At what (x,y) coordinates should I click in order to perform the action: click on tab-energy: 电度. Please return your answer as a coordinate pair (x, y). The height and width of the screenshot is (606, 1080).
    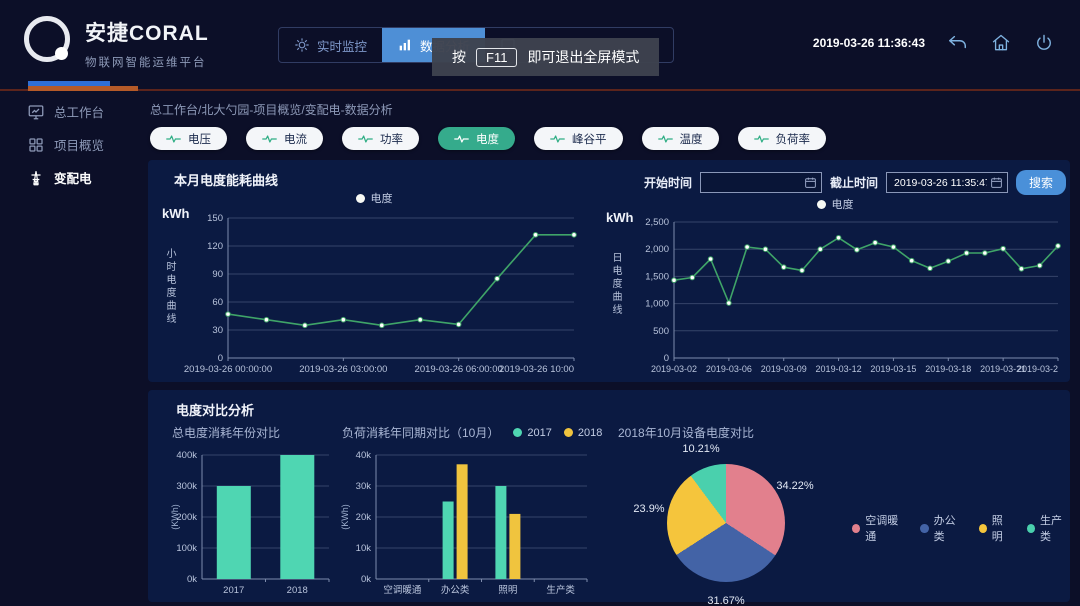
    Looking at the image, I should click on (476, 138).